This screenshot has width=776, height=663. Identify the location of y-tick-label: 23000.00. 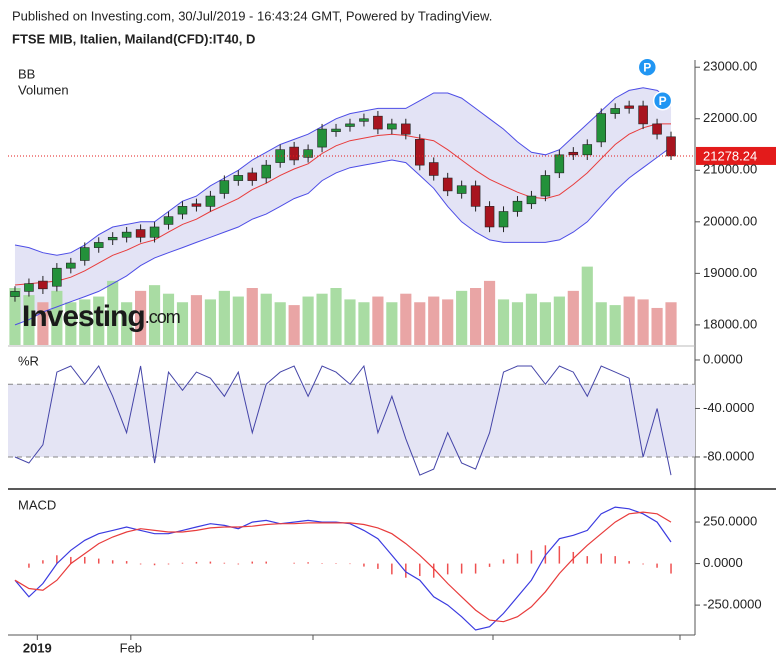
(730, 66).